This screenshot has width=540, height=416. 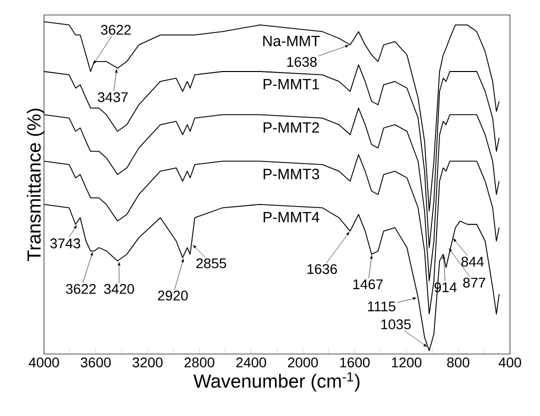 What do you see at coordinates (251, 363) in the screenshot?
I see `x-tick-label: 2400` at bounding box center [251, 363].